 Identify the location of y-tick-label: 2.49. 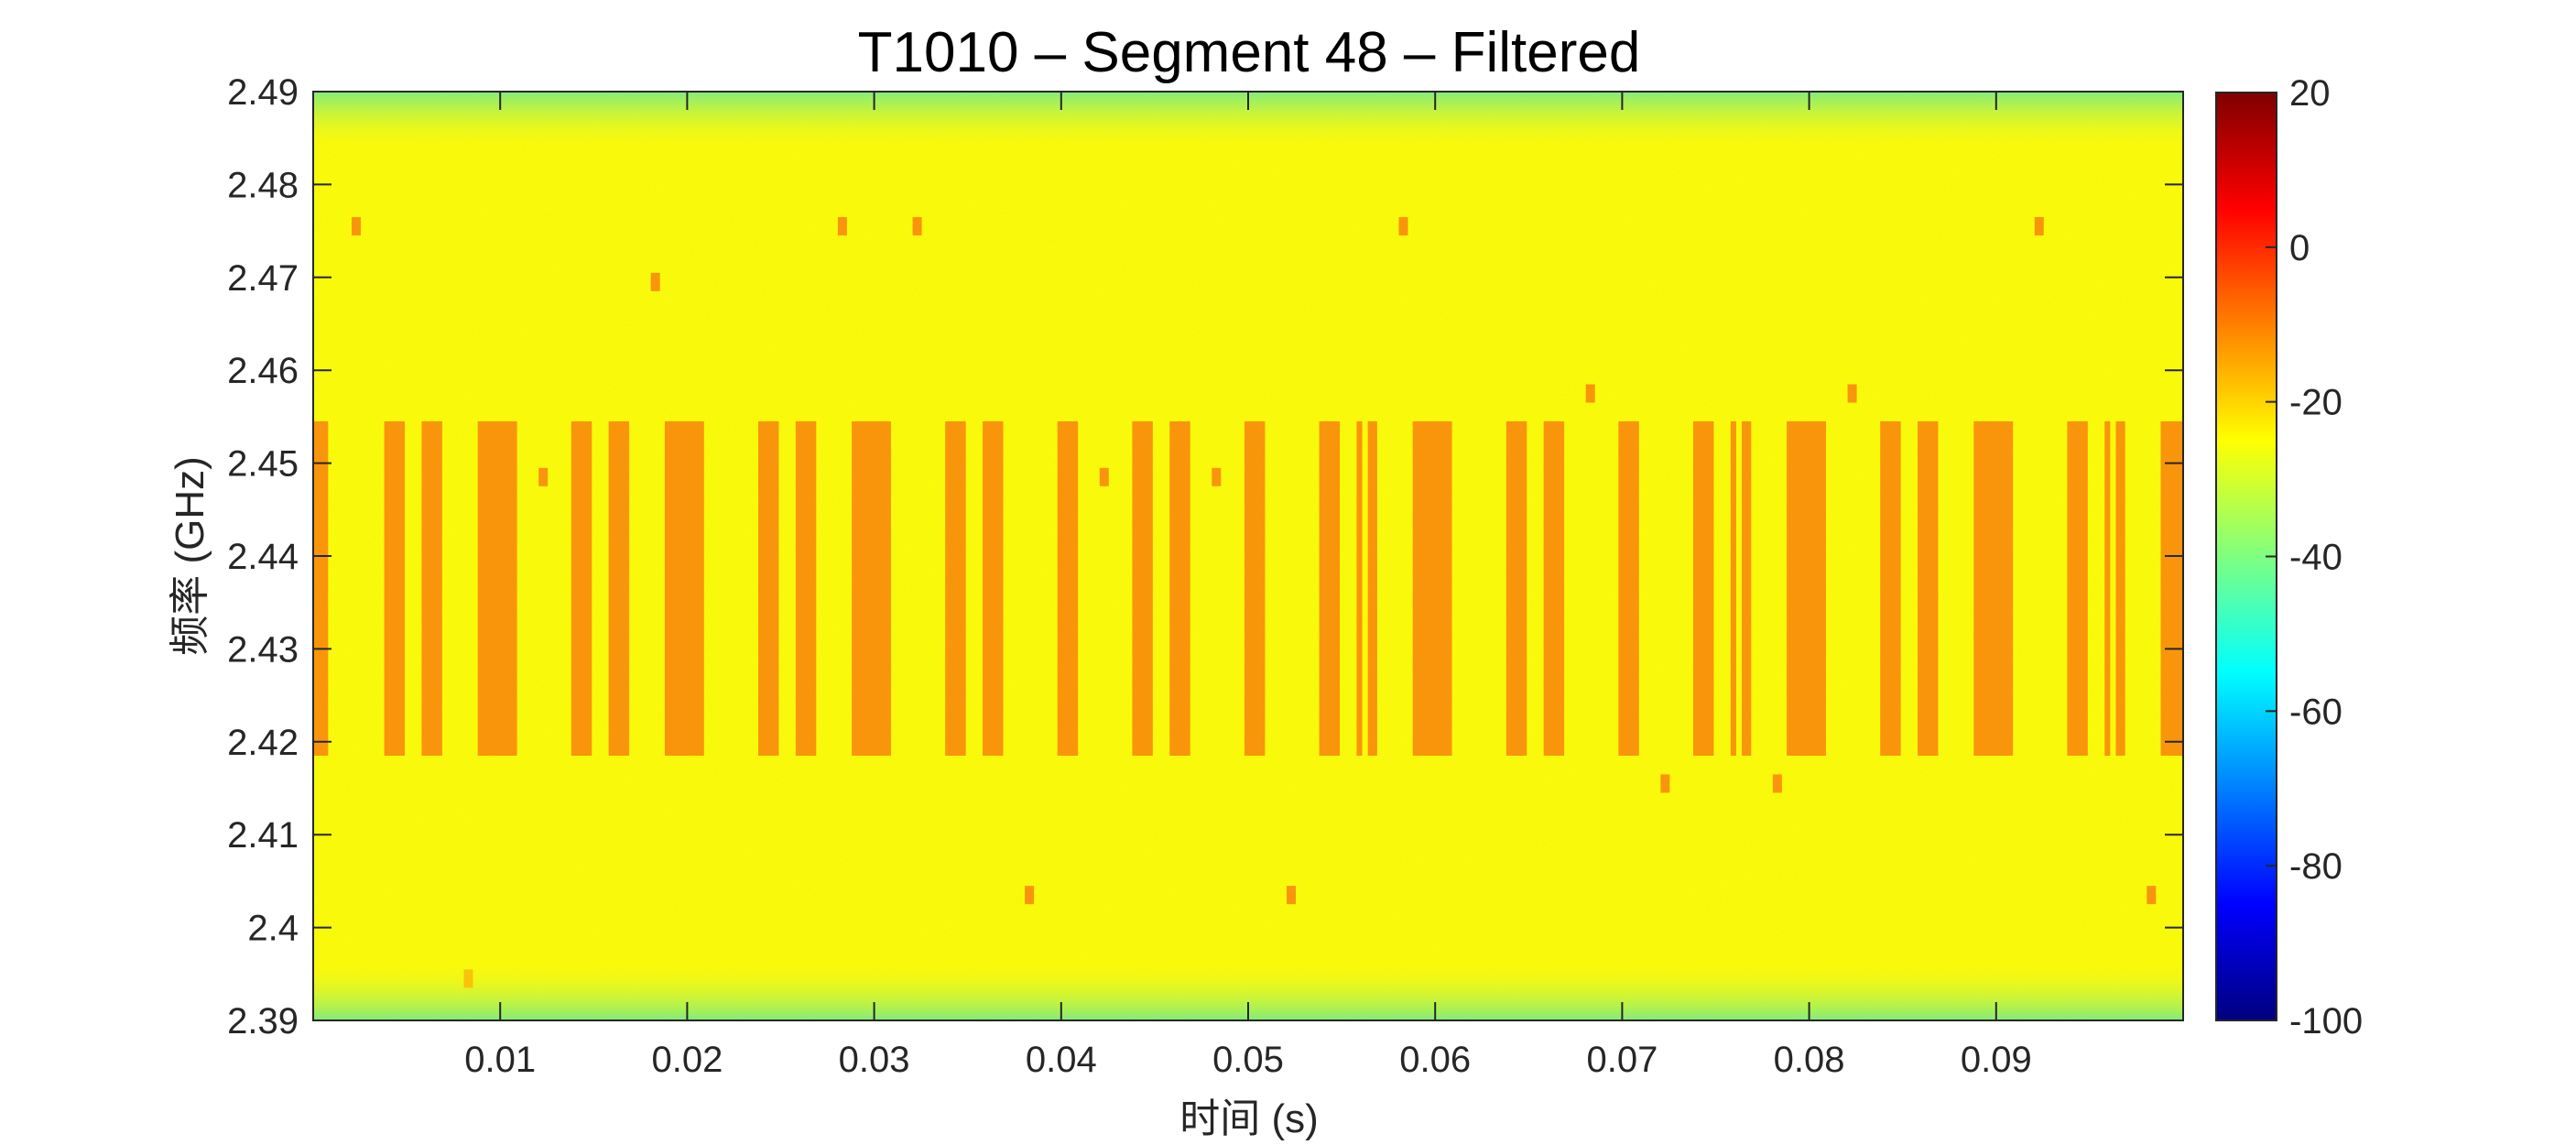
(263, 93).